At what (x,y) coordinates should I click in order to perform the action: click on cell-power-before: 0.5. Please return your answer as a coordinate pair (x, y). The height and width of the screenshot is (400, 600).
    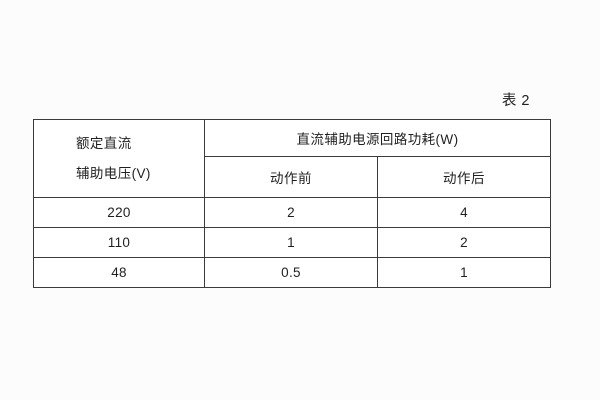
    Looking at the image, I should click on (291, 272).